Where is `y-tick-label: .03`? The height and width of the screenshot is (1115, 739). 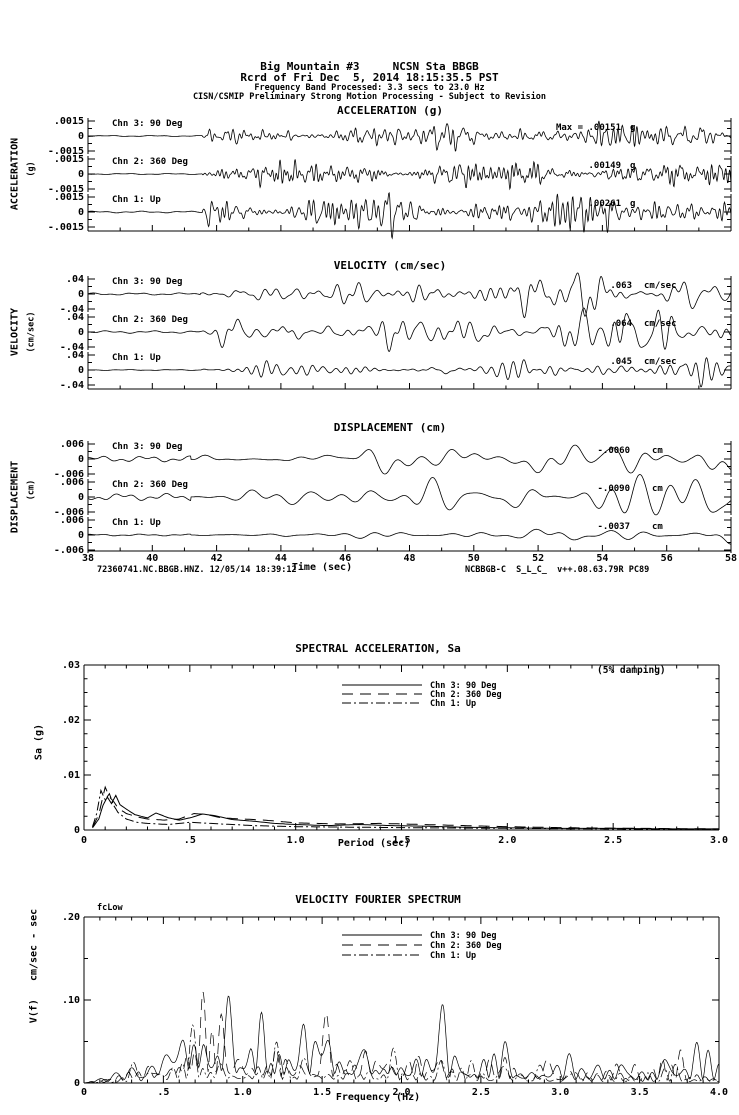
y-tick-label: .03 is located at coordinates (71, 665).